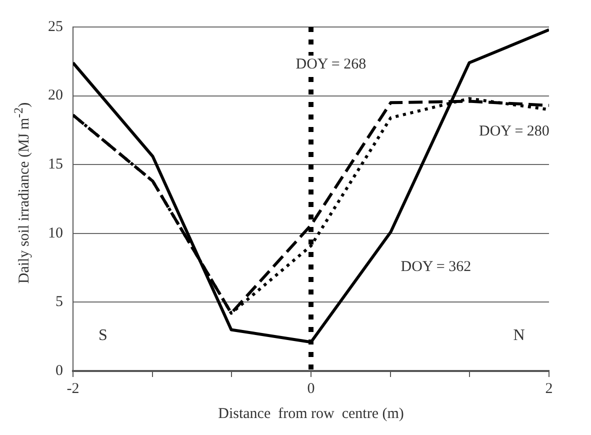 The height and width of the screenshot is (435, 591). What do you see at coordinates (311, 414) in the screenshot?
I see `x-axis-title: Distance from row centre (m)` at bounding box center [311, 414].